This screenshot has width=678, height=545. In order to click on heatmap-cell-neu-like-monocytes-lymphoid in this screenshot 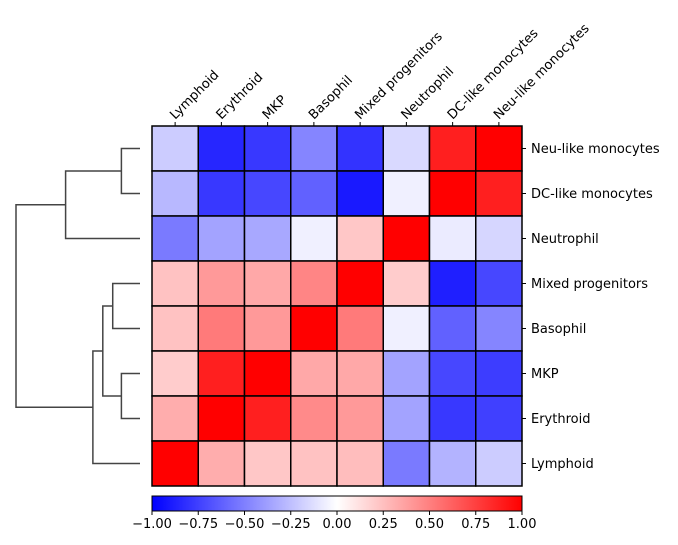, I will do `click(175, 148)`.